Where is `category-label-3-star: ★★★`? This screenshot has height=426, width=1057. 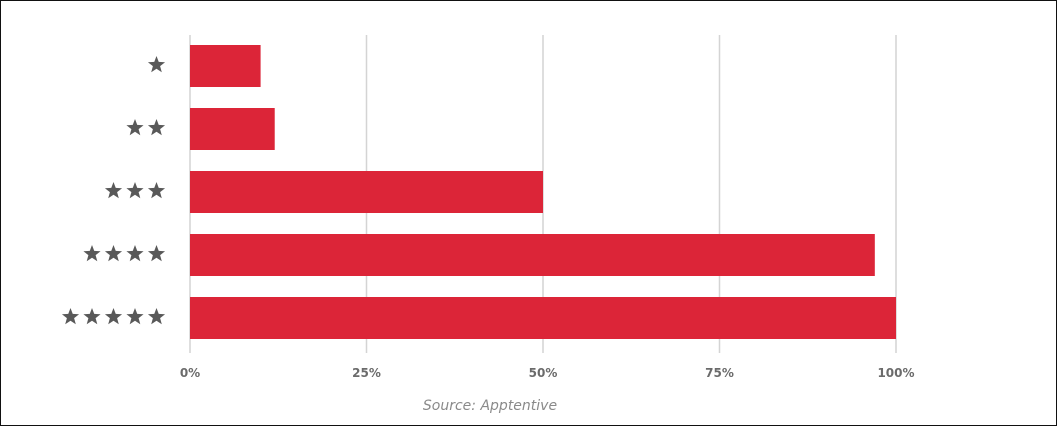
category-label-3-star: ★★★ is located at coordinates (135, 190).